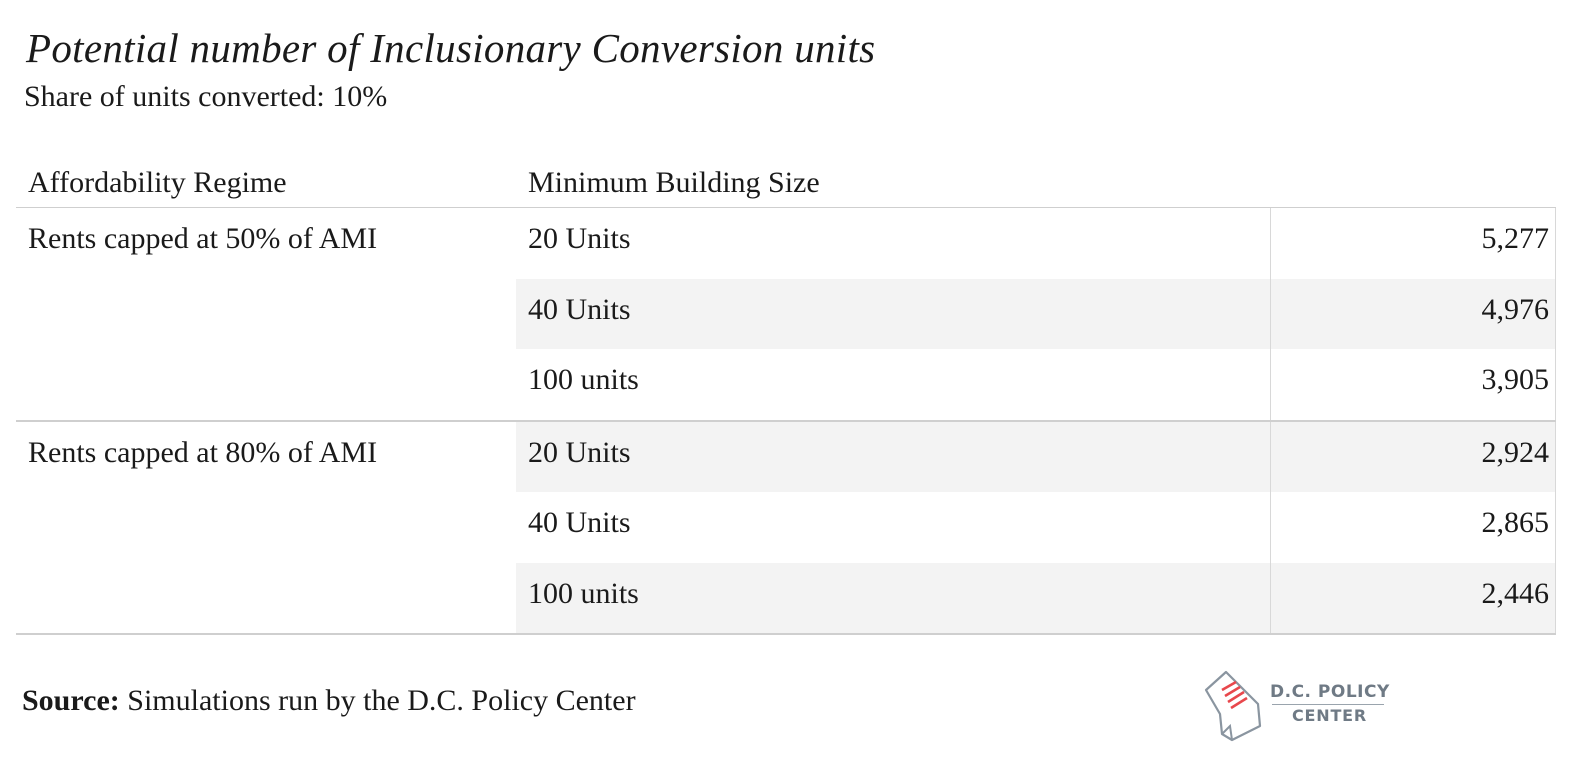 This screenshot has width=1580, height=776. I want to click on table-row: 20 Units 2,924, so click(1036, 456).